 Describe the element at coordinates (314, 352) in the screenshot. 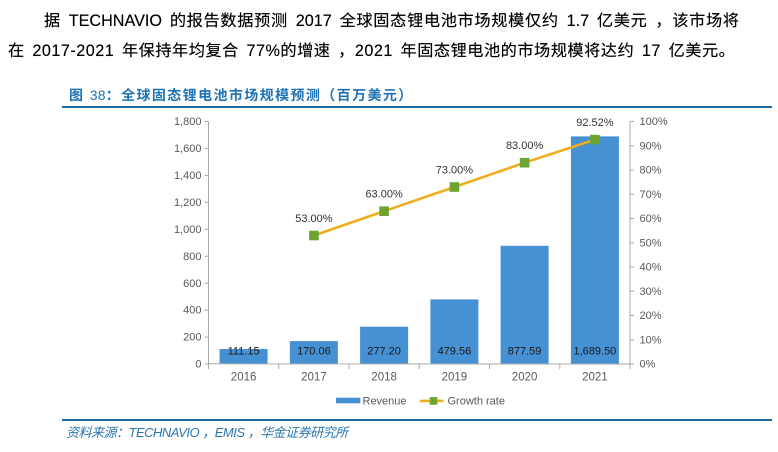

I see `svg-text: 170.06` at that location.